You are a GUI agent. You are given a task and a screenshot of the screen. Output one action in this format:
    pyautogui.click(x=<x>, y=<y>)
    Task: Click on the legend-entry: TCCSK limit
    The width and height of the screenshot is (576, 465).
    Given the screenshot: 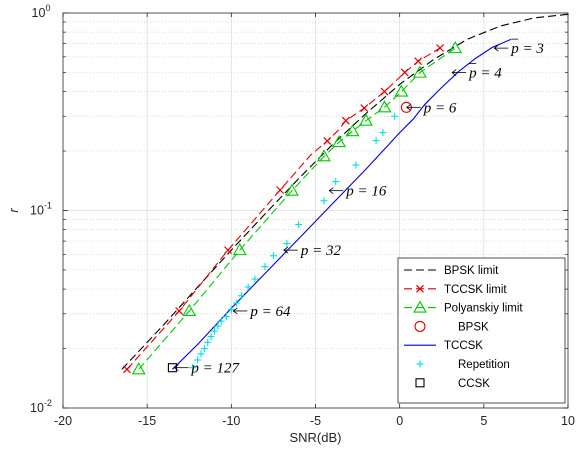 What is the action you would take?
    pyautogui.click(x=455, y=290)
    